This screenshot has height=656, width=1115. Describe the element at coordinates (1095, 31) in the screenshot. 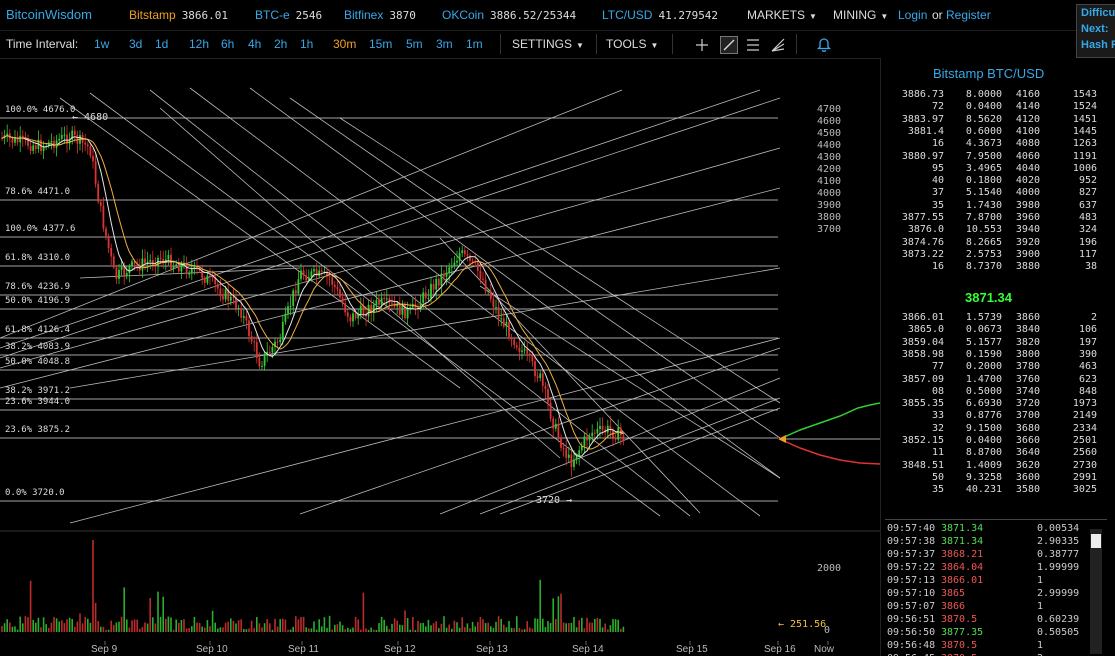

I see `difficulty-box: Difficu Next: Hash R` at that location.